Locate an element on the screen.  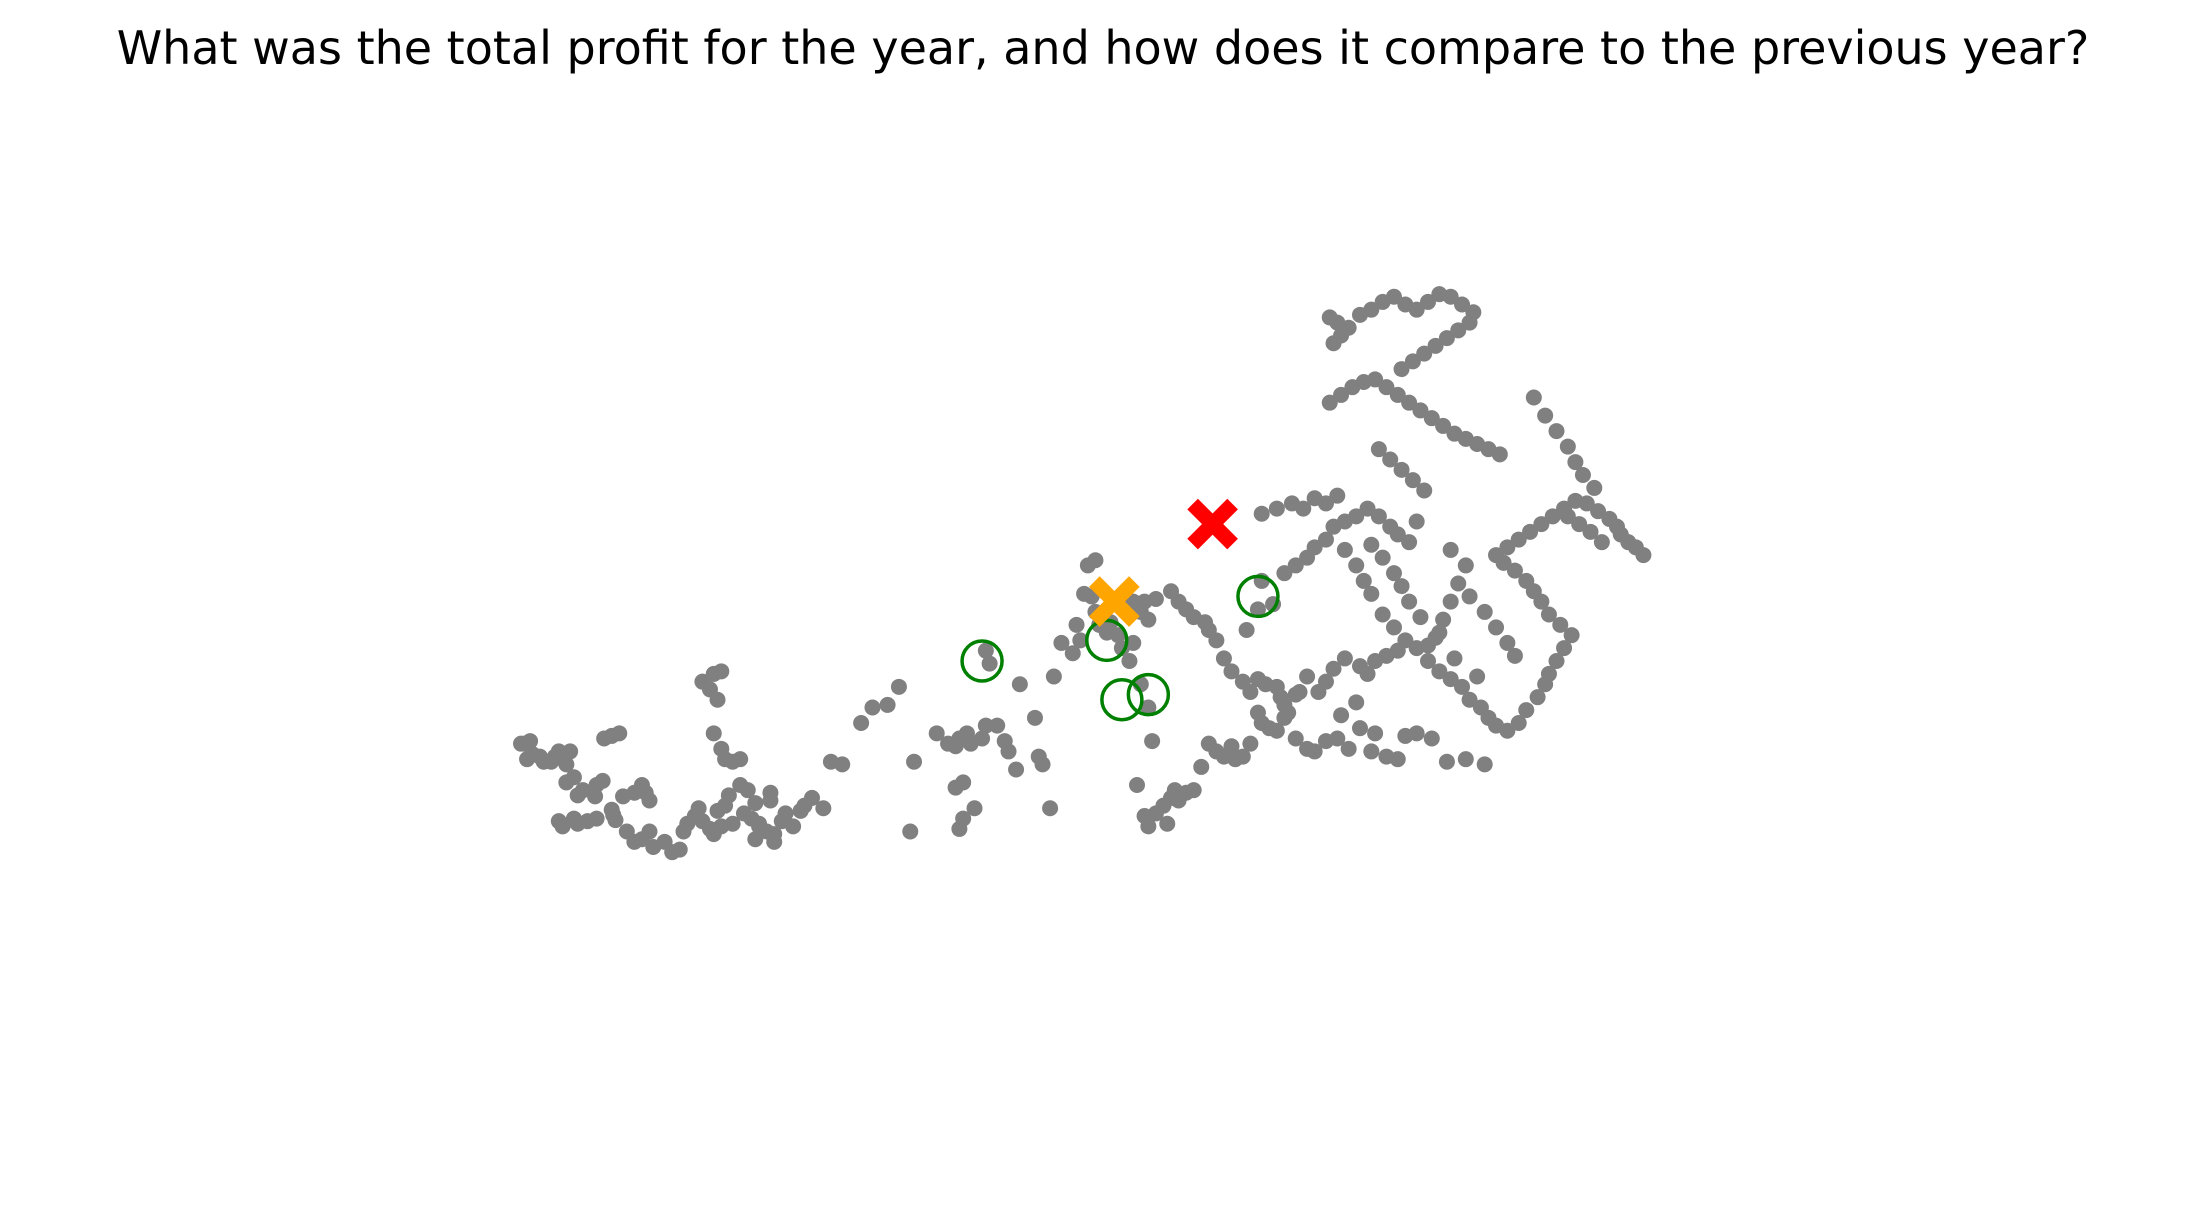
query-x-marker-stroke-b is located at coordinates (1212, 524).